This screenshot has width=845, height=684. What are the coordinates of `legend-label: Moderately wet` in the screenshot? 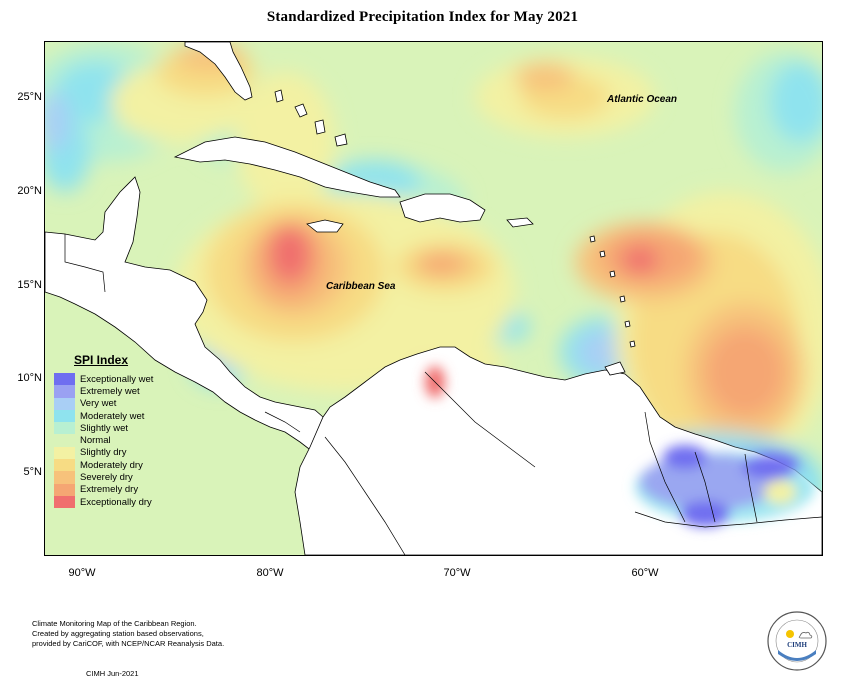 It's located at (112, 416).